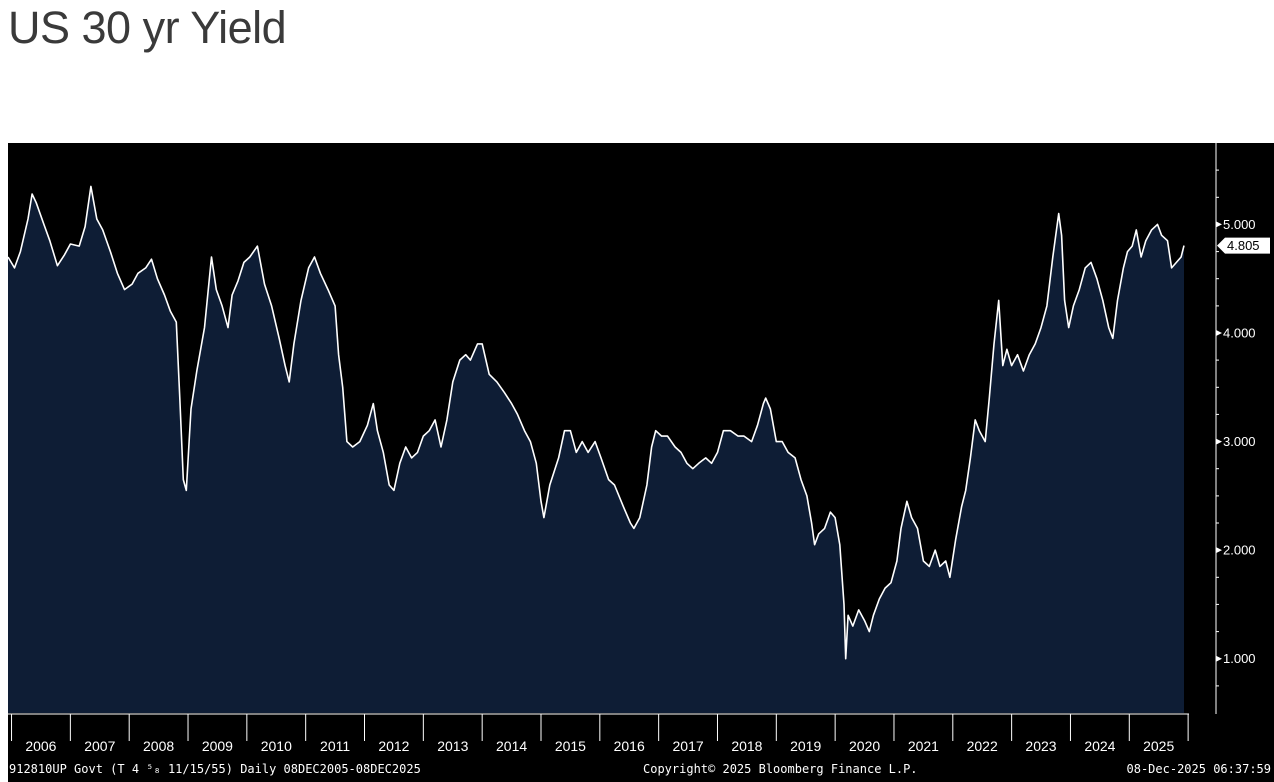 The height and width of the screenshot is (782, 1274). I want to click on x-tick-label: 2006, so click(40, 746).